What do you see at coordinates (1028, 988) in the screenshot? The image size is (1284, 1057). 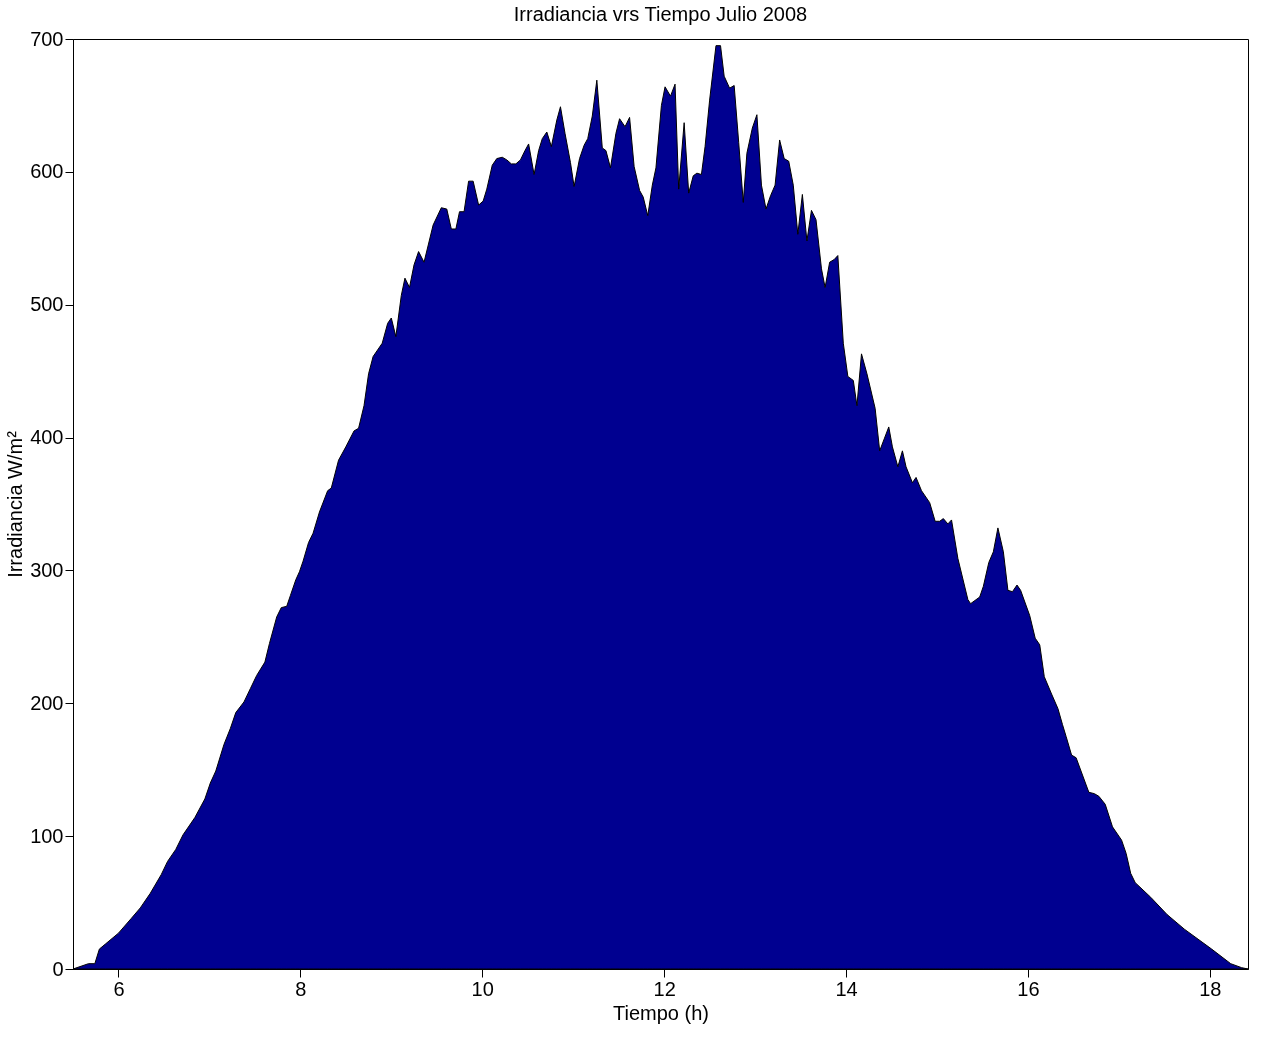 I see `x-tick-label: 16` at bounding box center [1028, 988].